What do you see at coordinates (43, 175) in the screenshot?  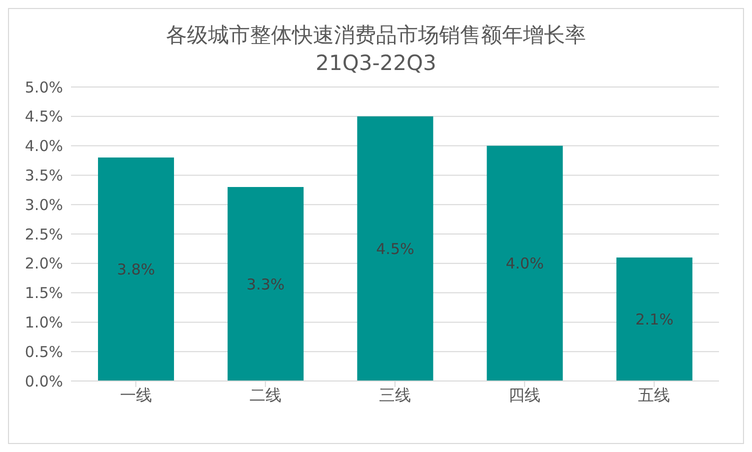 I see `y-tick-label: 3.5%` at bounding box center [43, 175].